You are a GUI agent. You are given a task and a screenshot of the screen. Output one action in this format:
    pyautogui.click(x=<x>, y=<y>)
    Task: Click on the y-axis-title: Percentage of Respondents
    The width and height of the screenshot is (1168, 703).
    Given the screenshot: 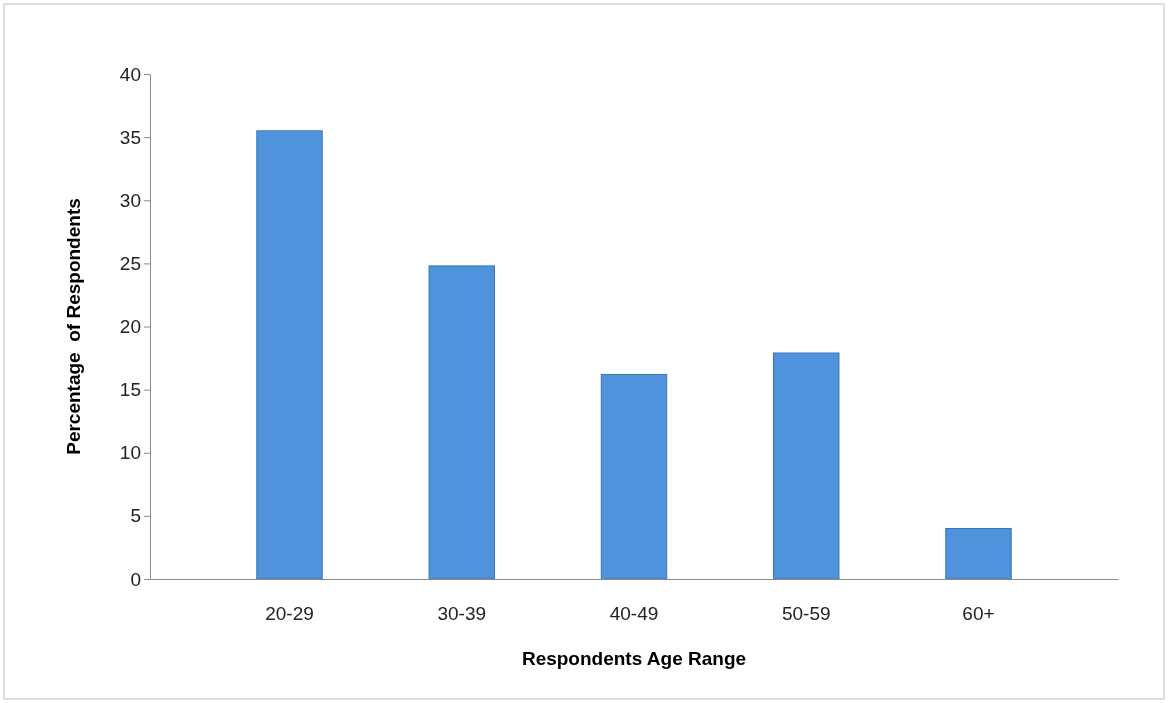 What is the action you would take?
    pyautogui.click(x=73, y=326)
    